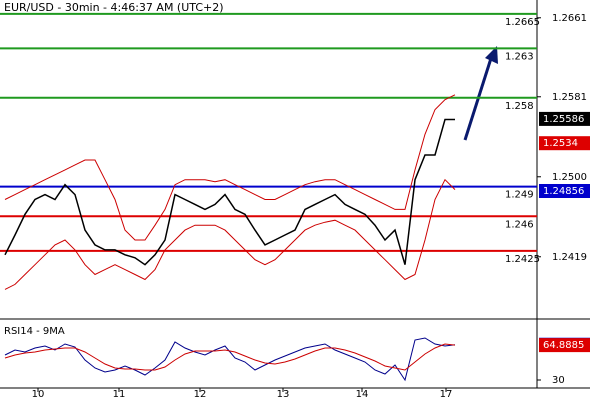 This screenshot has height=400, width=590. What do you see at coordinates (446, 394) in the screenshot?
I see `x-tick-label: 17` at bounding box center [446, 394].